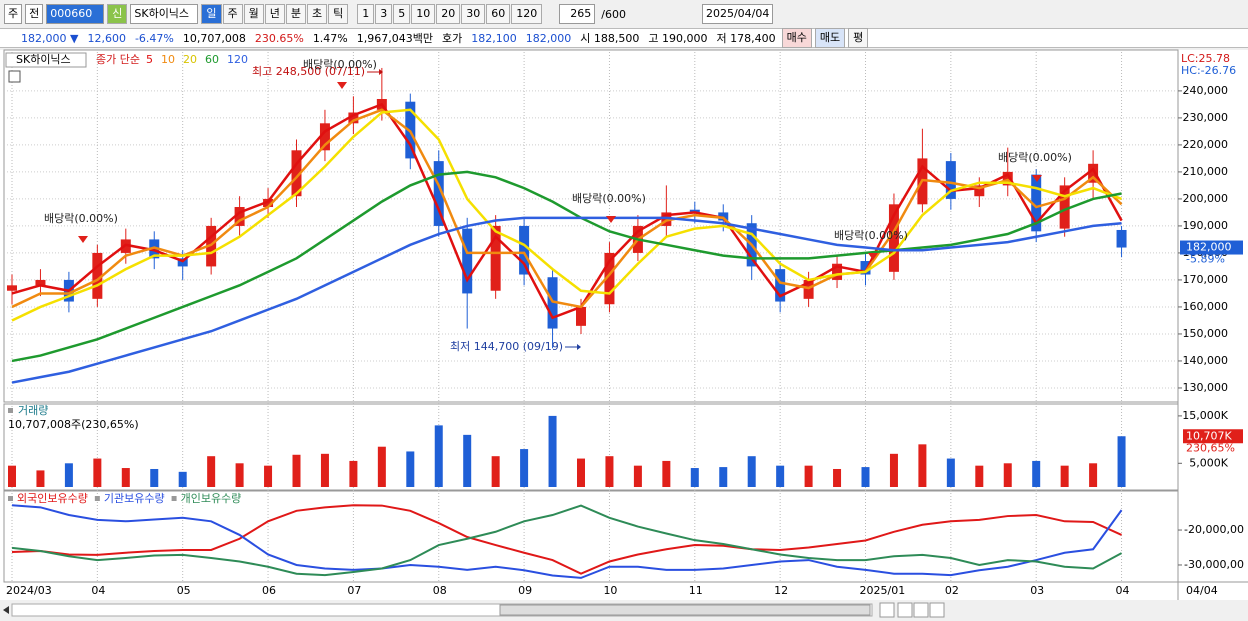 The height and width of the screenshot is (621, 1248). I want to click on legend-label: 20, so click(190, 59).